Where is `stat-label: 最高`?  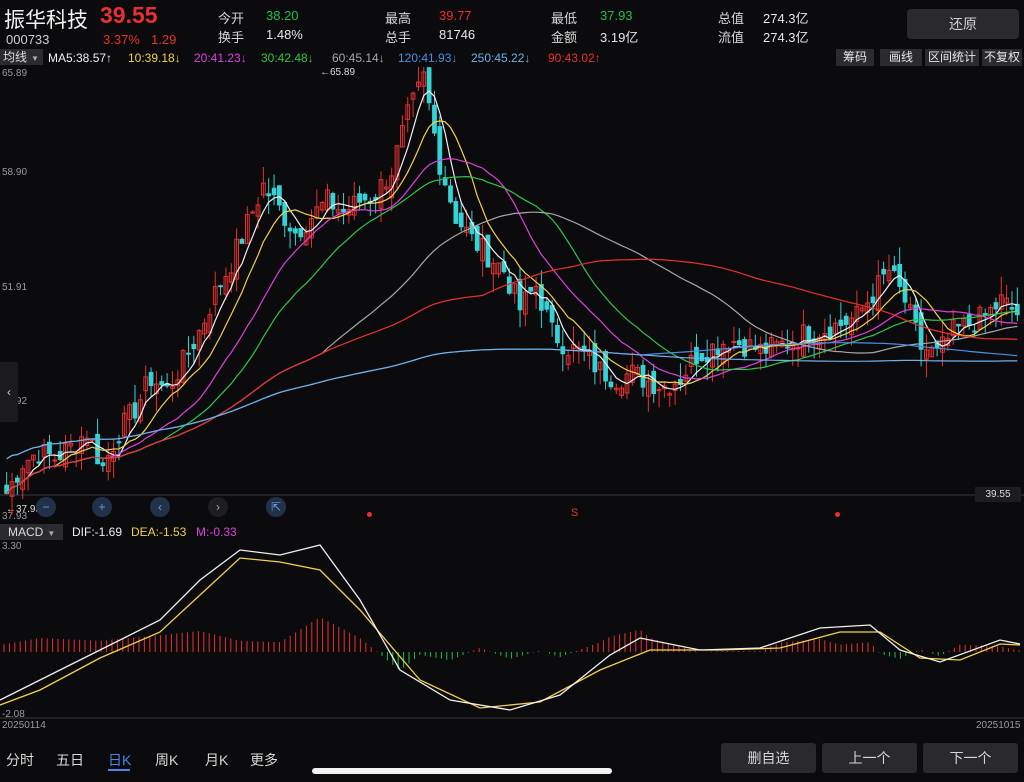 stat-label: 最高 is located at coordinates (398, 18).